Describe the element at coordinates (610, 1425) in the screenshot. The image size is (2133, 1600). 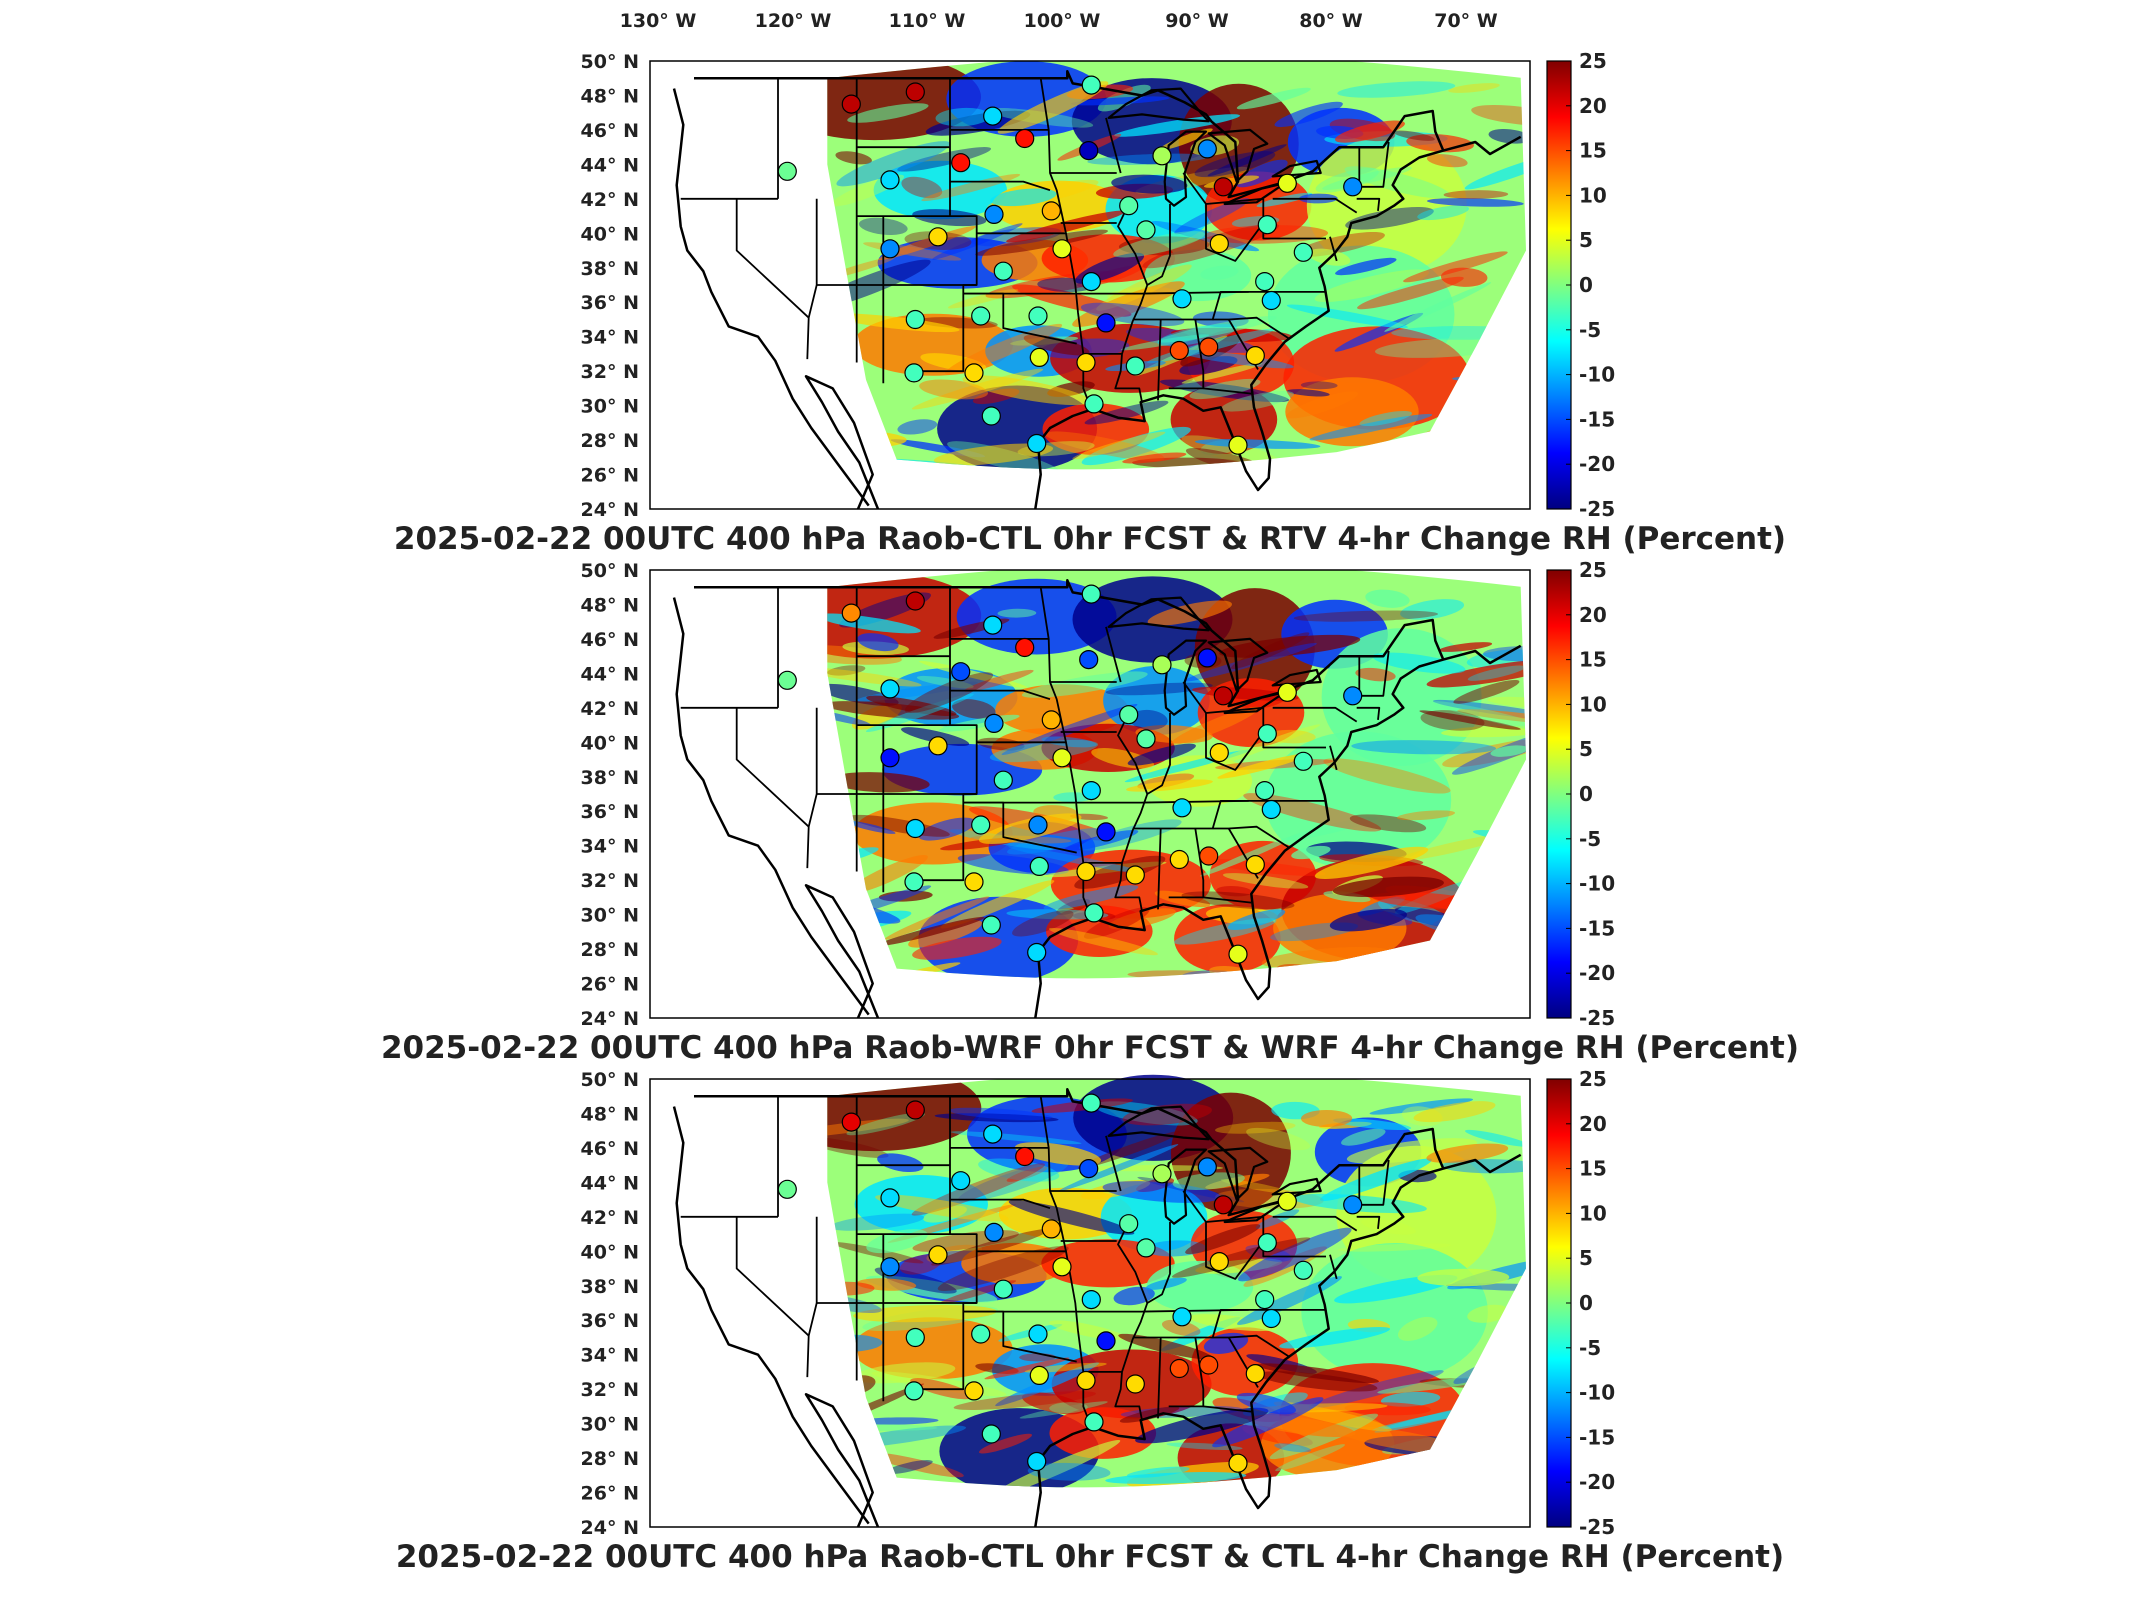
I see `latitude-label: 30° N` at that location.